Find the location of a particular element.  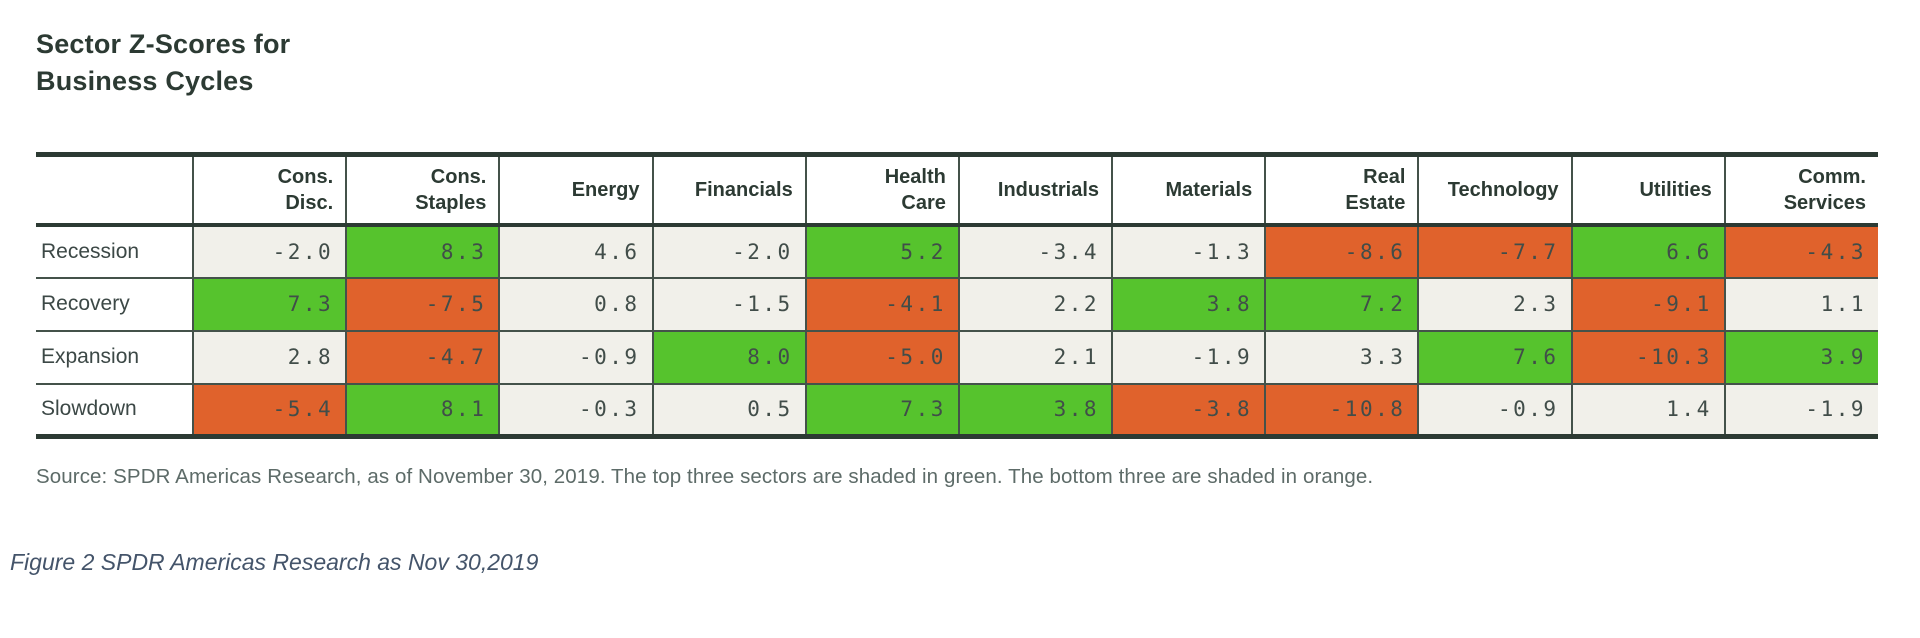

row-label: Expansion is located at coordinates (114, 356).